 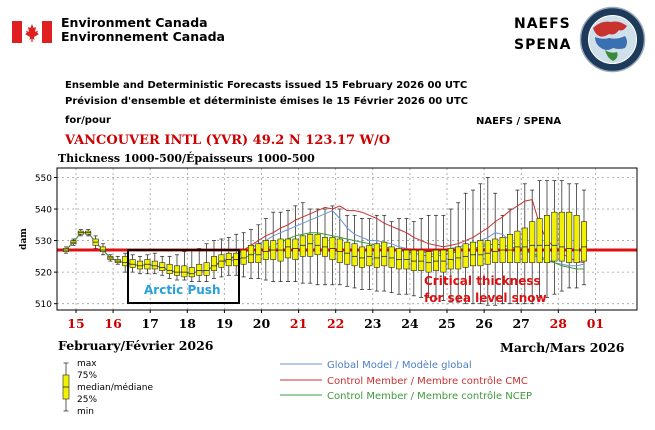 I want to click on thickness-label: Thickness 1000-500/Épaisseurs 1000-500, so click(x=186, y=158).